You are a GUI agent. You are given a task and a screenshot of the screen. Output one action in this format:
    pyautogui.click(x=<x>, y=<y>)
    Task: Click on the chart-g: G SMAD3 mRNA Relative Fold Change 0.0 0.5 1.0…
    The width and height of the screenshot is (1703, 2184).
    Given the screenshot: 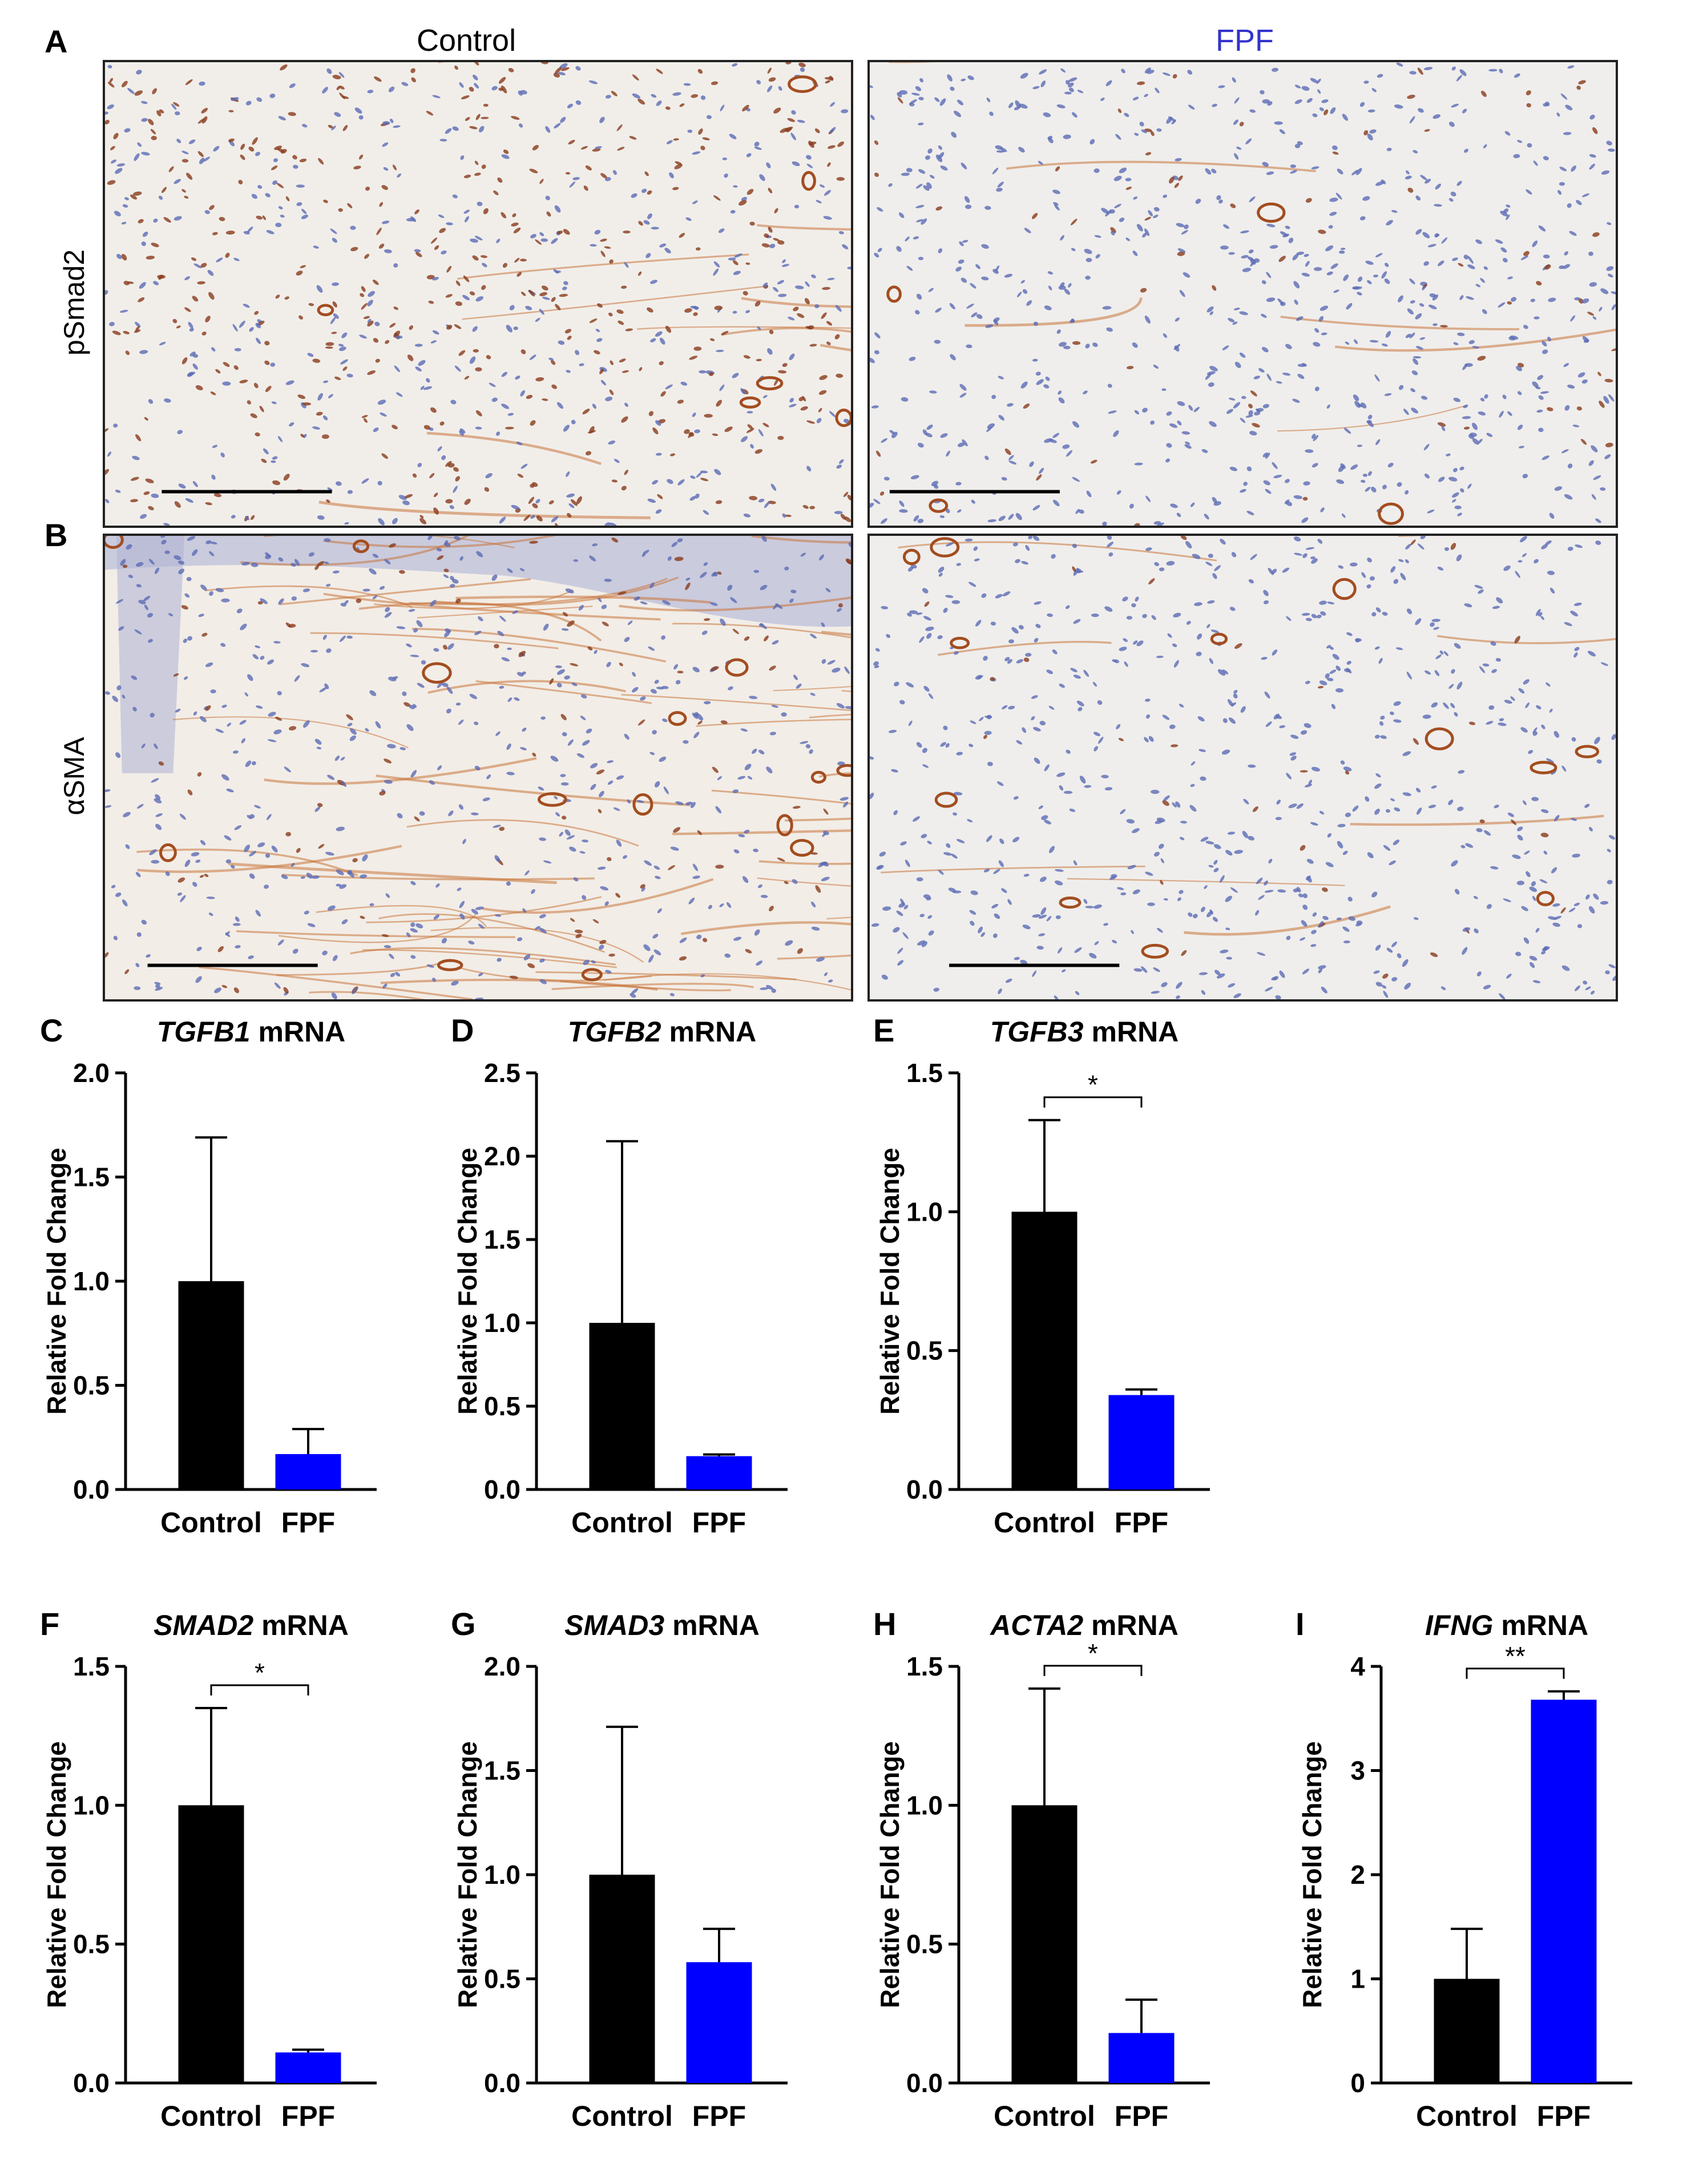 What is the action you would take?
    pyautogui.click(x=639, y=1889)
    